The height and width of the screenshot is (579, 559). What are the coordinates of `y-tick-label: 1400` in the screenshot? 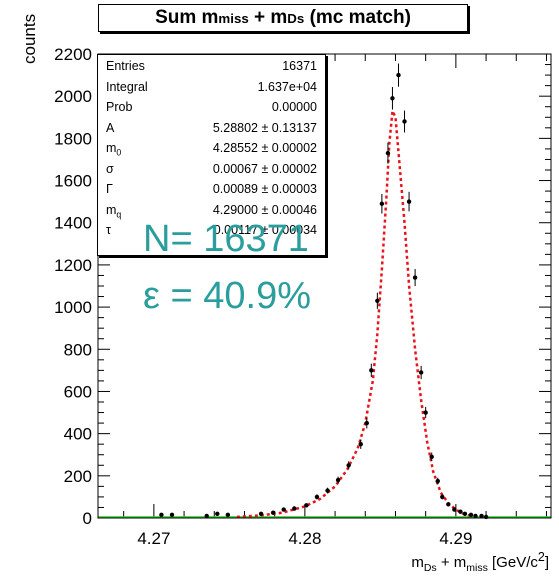 It's located at (73, 223).